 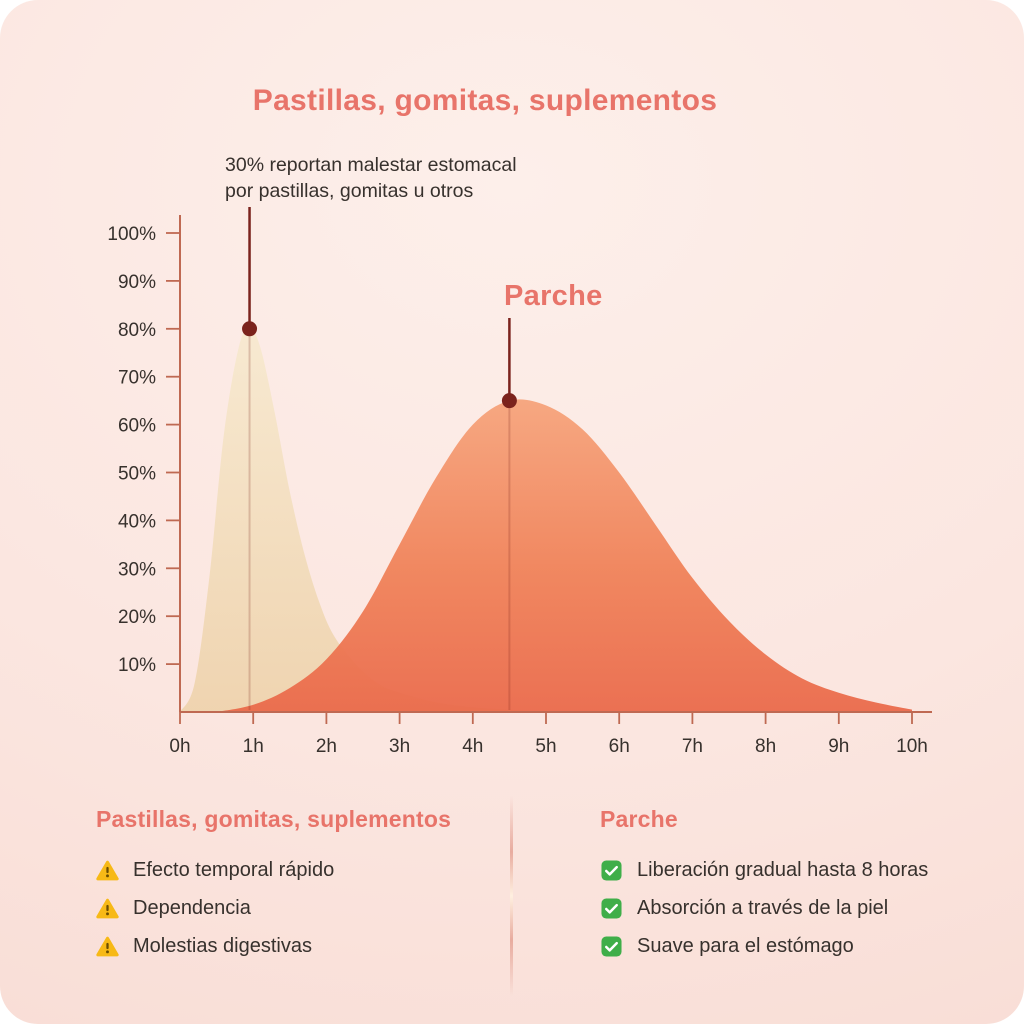 What do you see at coordinates (137, 617) in the screenshot?
I see `y-tick-label: 20%` at bounding box center [137, 617].